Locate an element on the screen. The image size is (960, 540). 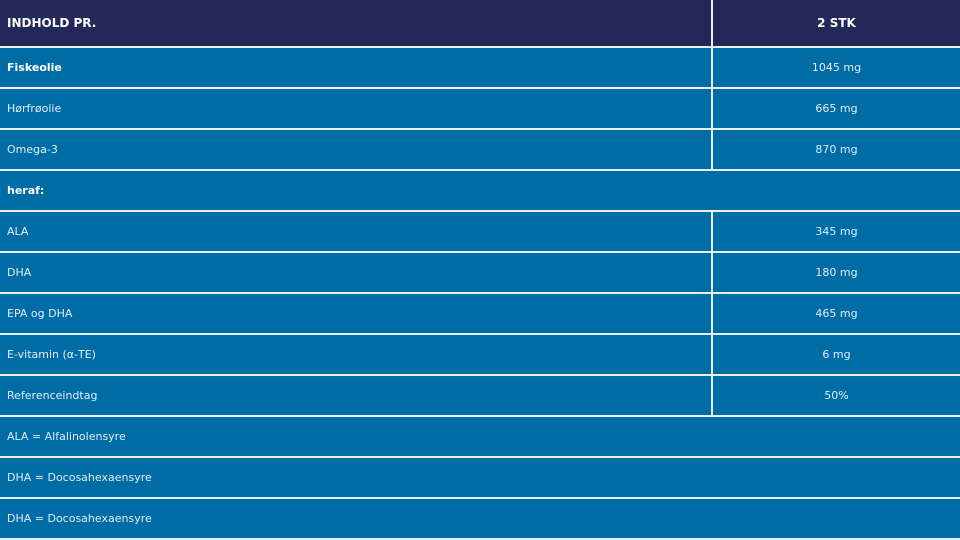
note-row: ALA = Alfalinolensyre is located at coordinates (480, 436).